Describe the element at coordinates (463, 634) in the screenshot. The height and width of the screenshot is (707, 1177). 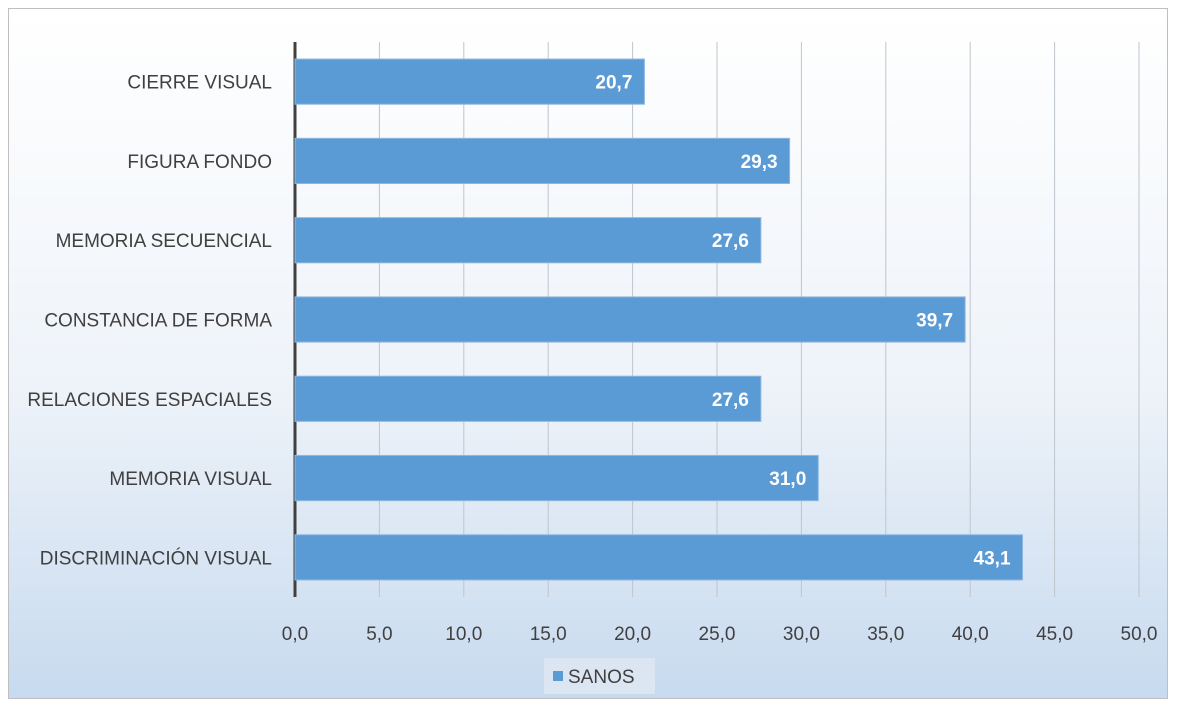
I see `x-tick-label: 10,0` at that location.